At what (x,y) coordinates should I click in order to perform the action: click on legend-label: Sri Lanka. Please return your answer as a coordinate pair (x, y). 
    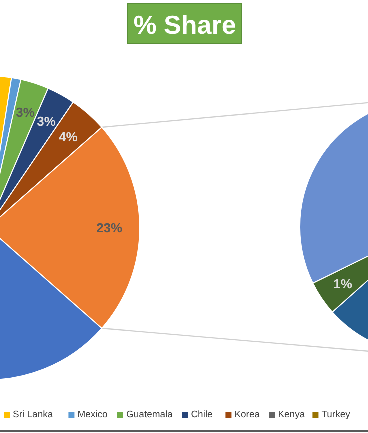
    Looking at the image, I should click on (33, 415).